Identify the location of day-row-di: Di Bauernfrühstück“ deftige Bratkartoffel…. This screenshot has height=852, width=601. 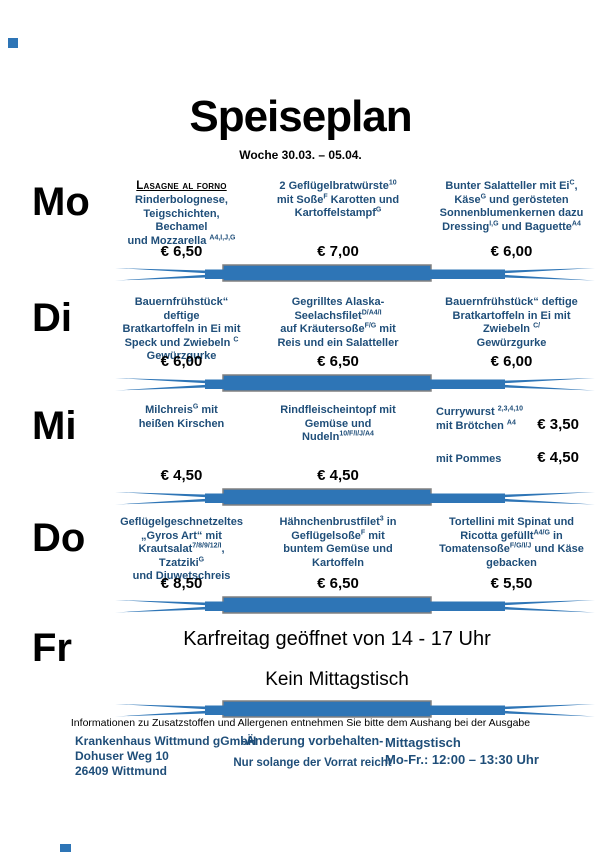
(300, 344).